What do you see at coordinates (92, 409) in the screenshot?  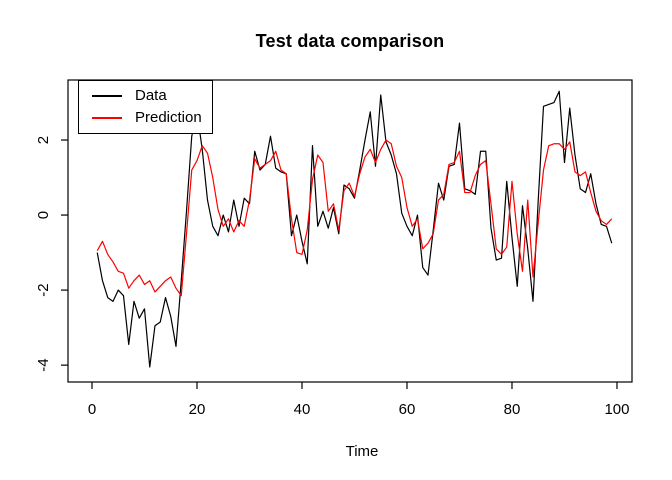 I see `x-tick-label: 0` at bounding box center [92, 409].